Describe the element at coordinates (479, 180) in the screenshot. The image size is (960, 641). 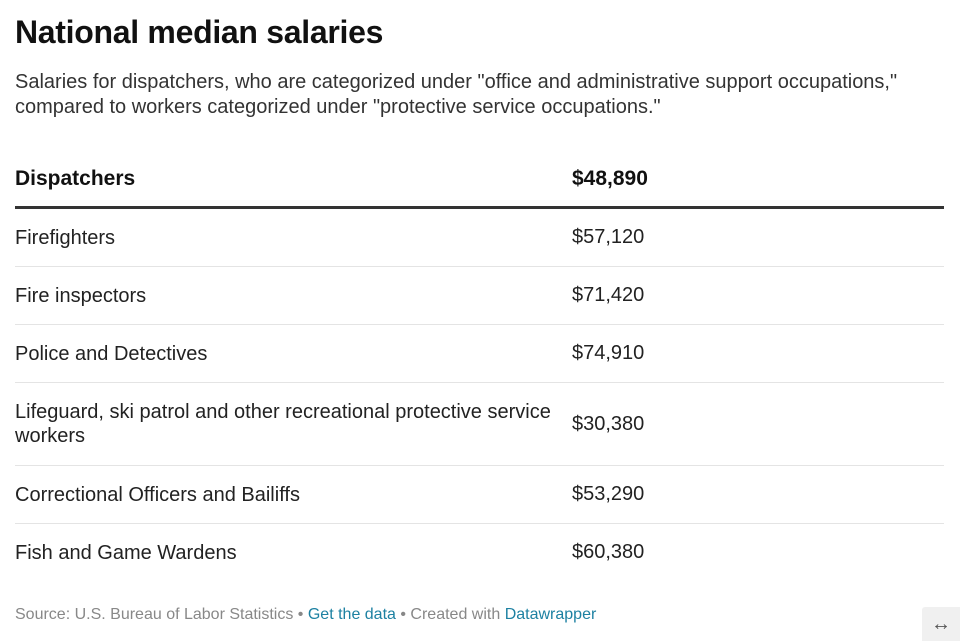
I see `table-header-row: Dispatchers $48,890` at that location.